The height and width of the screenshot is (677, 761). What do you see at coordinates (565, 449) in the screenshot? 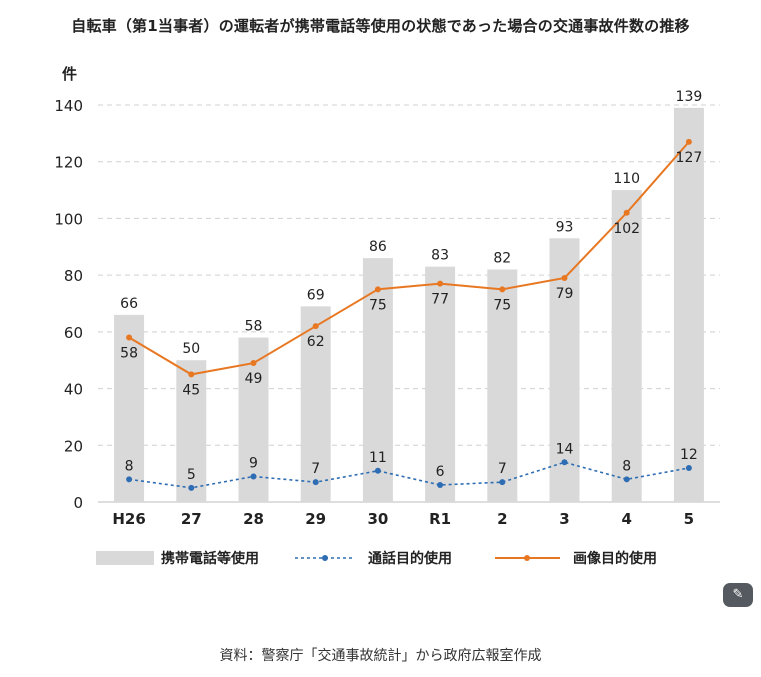
I see `call-purpose-value-label: 14` at bounding box center [565, 449].